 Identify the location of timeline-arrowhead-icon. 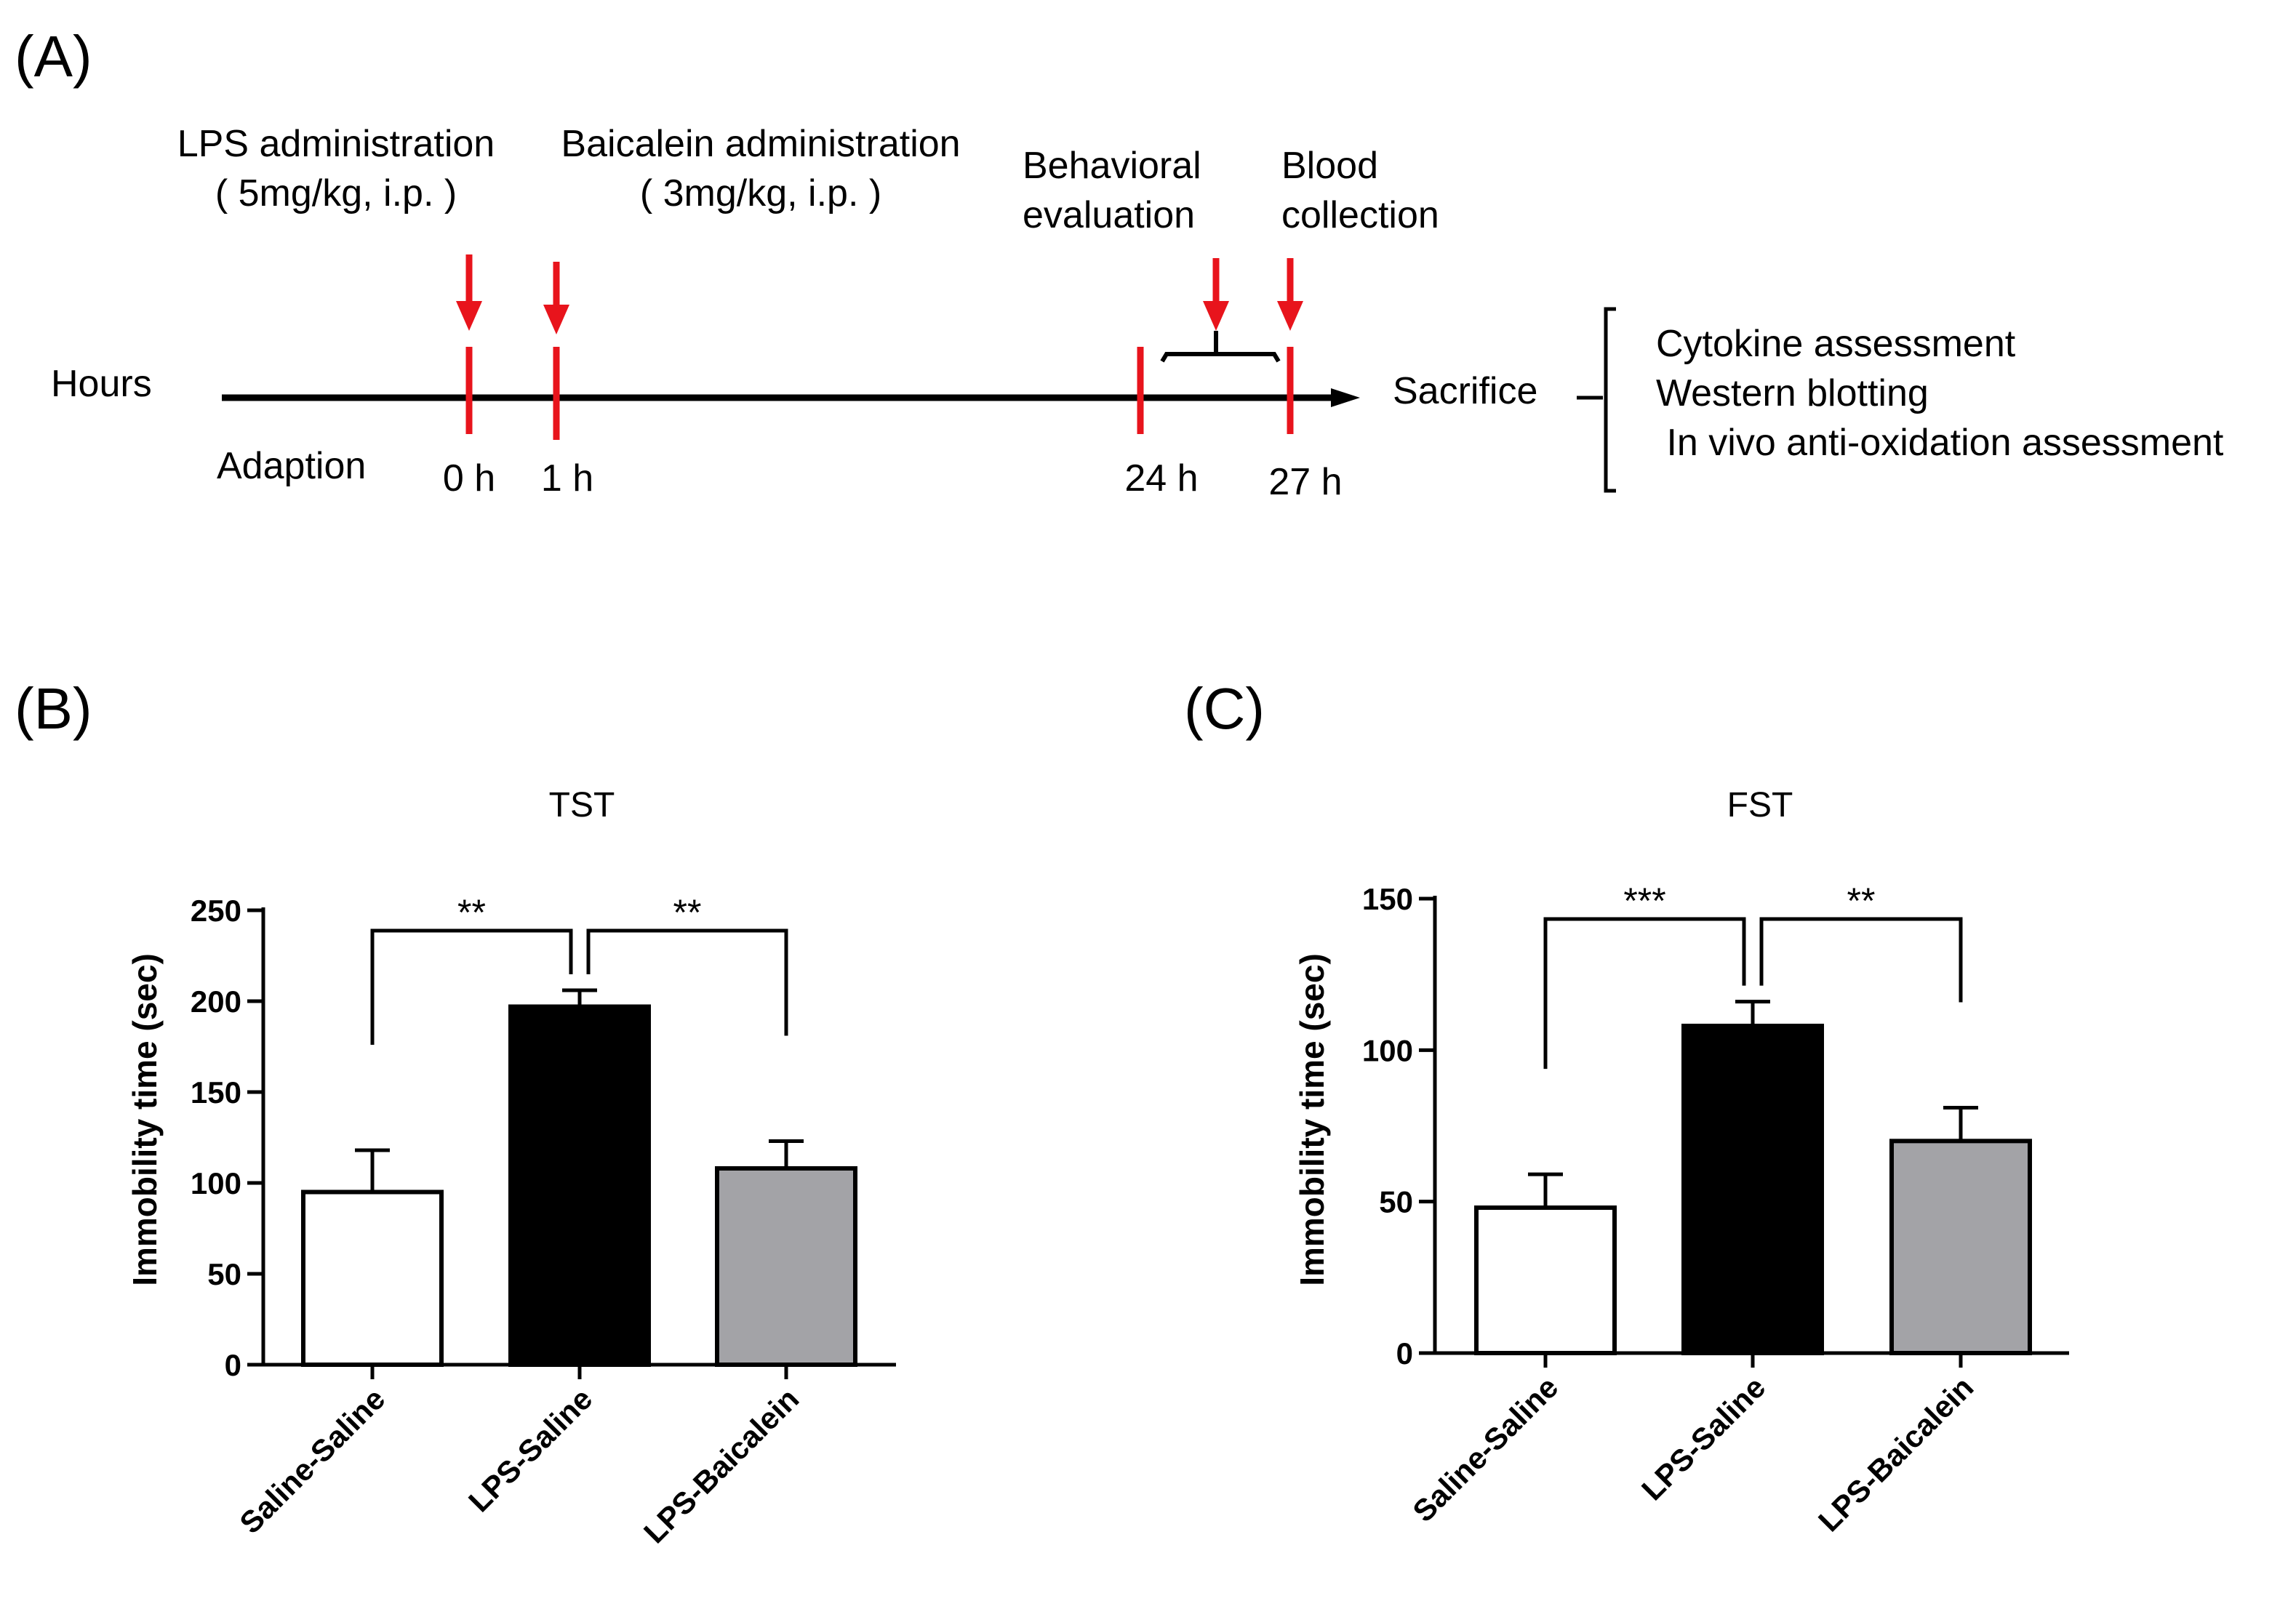
(1345, 397).